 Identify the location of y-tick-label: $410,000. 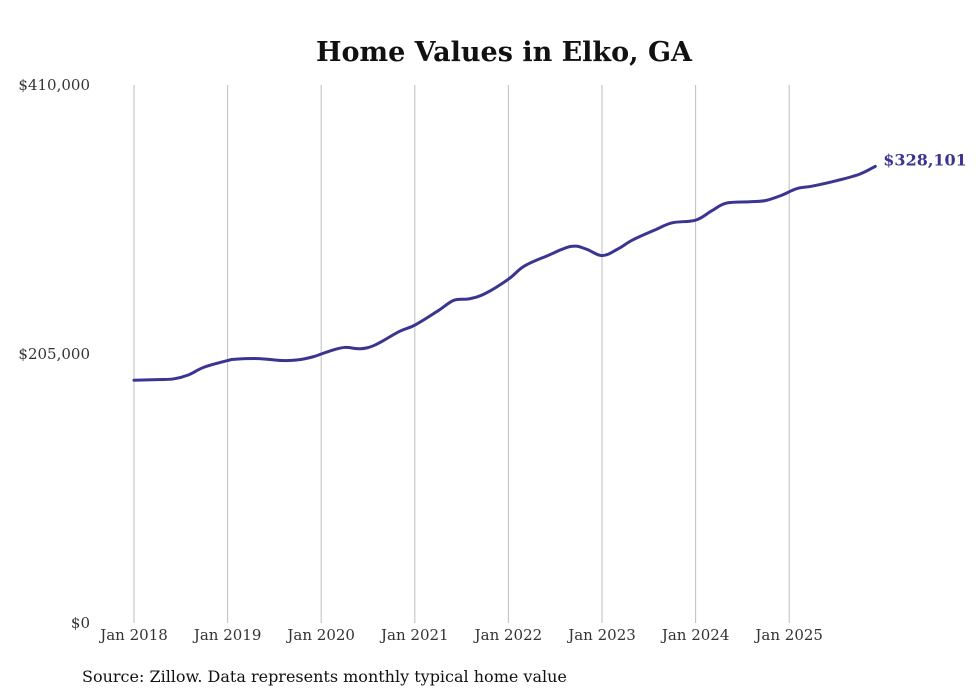
(54, 85).